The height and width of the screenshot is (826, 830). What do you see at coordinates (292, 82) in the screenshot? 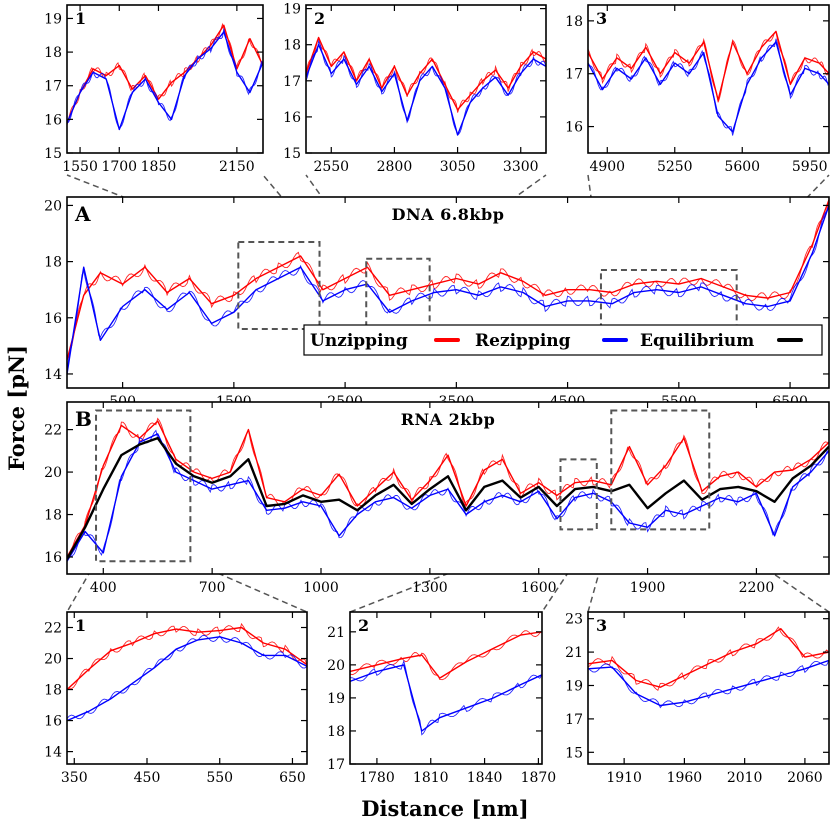
I see `y-tick-label: 17` at bounding box center [292, 82].